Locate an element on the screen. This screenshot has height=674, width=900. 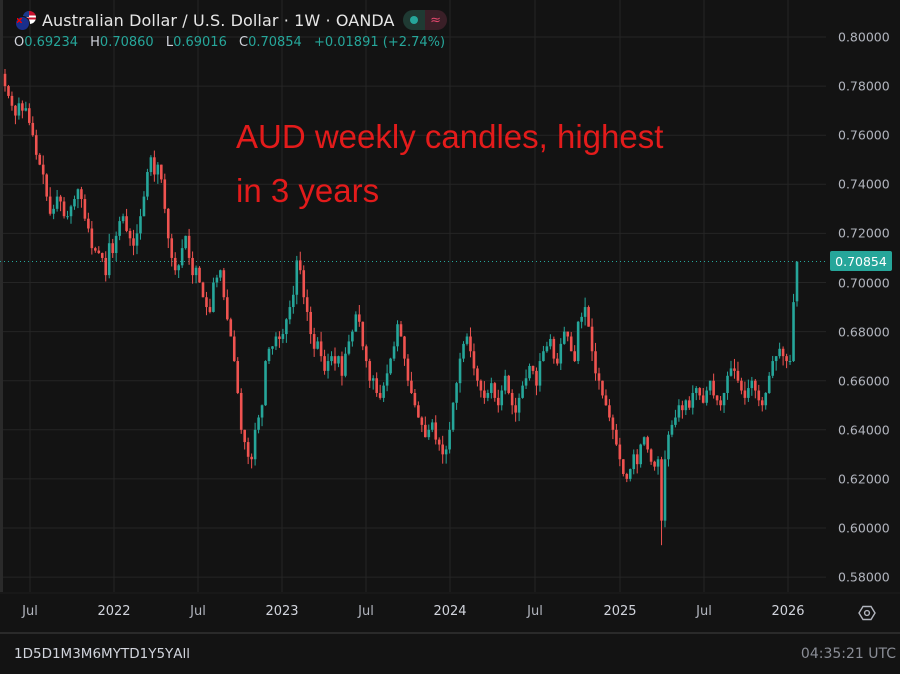
au-flag-icon is located at coordinates (22, 23).